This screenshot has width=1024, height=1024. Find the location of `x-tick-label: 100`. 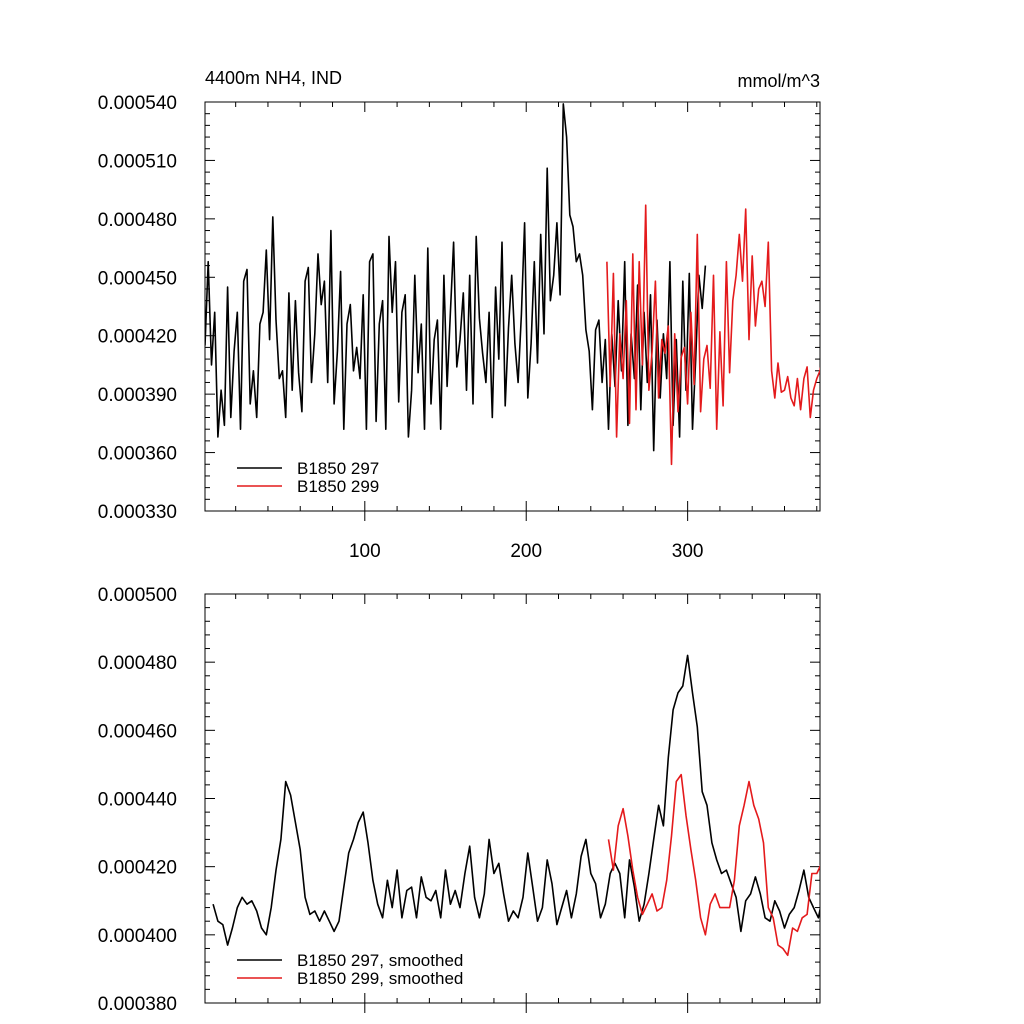

x-tick-label: 100 is located at coordinates (365, 551).